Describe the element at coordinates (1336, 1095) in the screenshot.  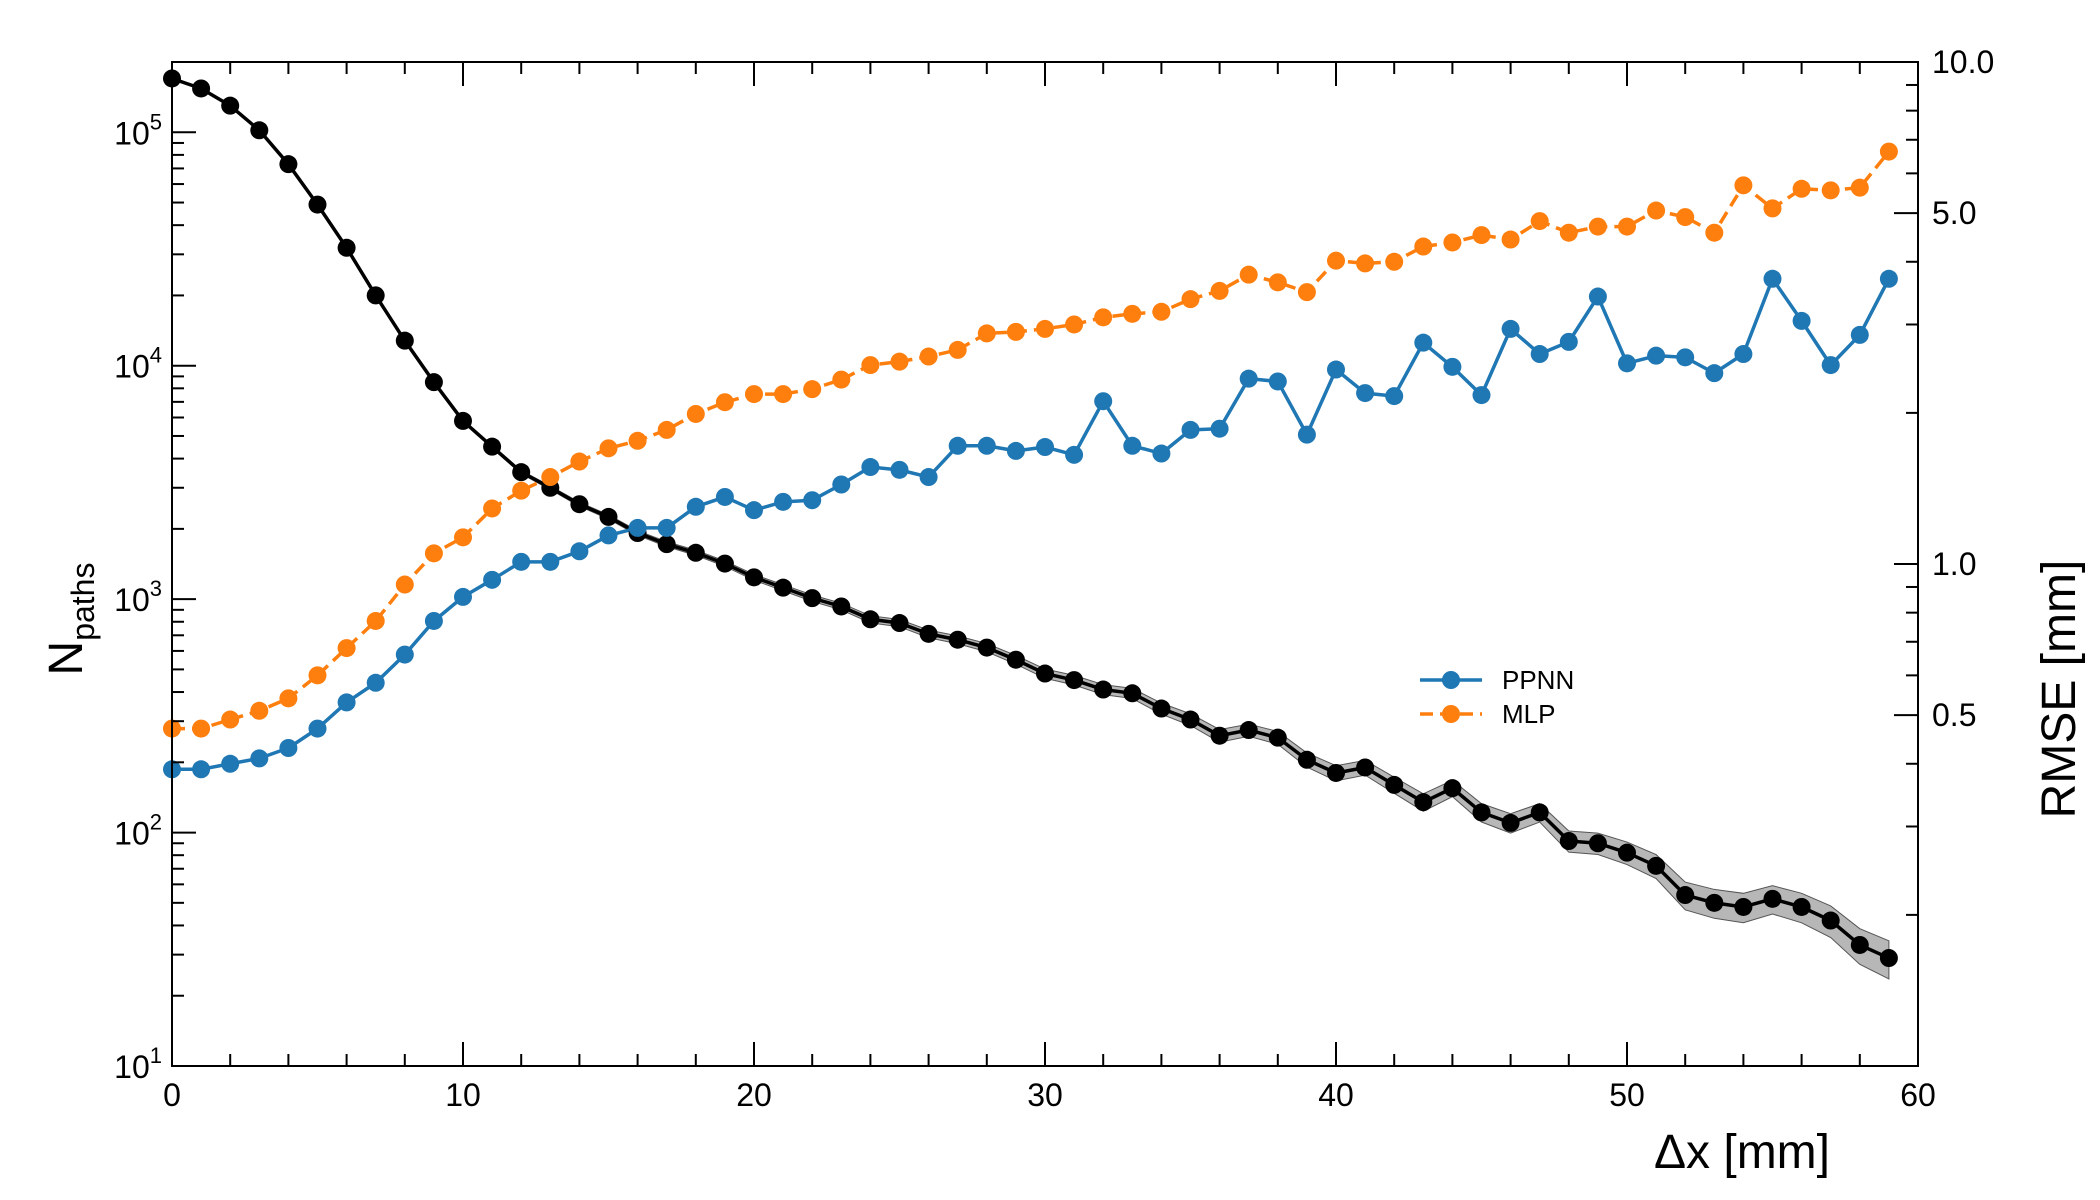
I see `x-tick-label: 40` at that location.